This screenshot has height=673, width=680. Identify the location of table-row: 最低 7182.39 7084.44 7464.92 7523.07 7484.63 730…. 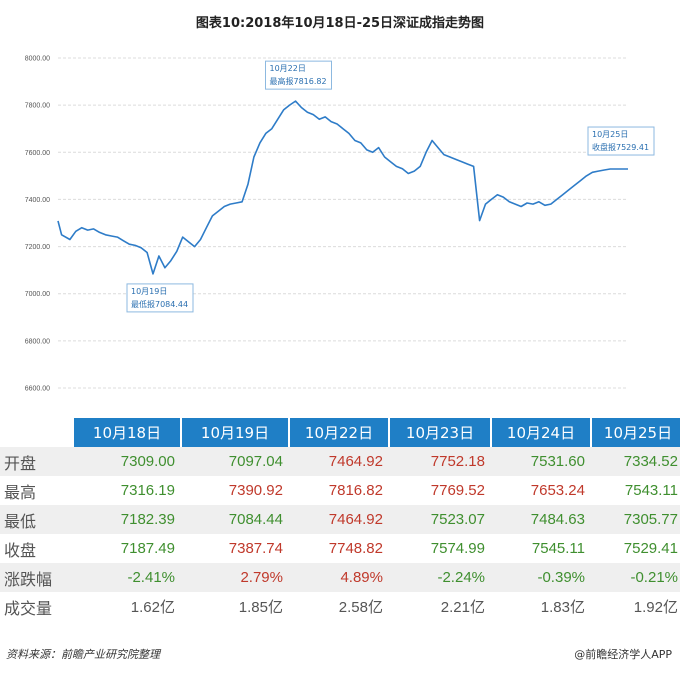
(340, 519).